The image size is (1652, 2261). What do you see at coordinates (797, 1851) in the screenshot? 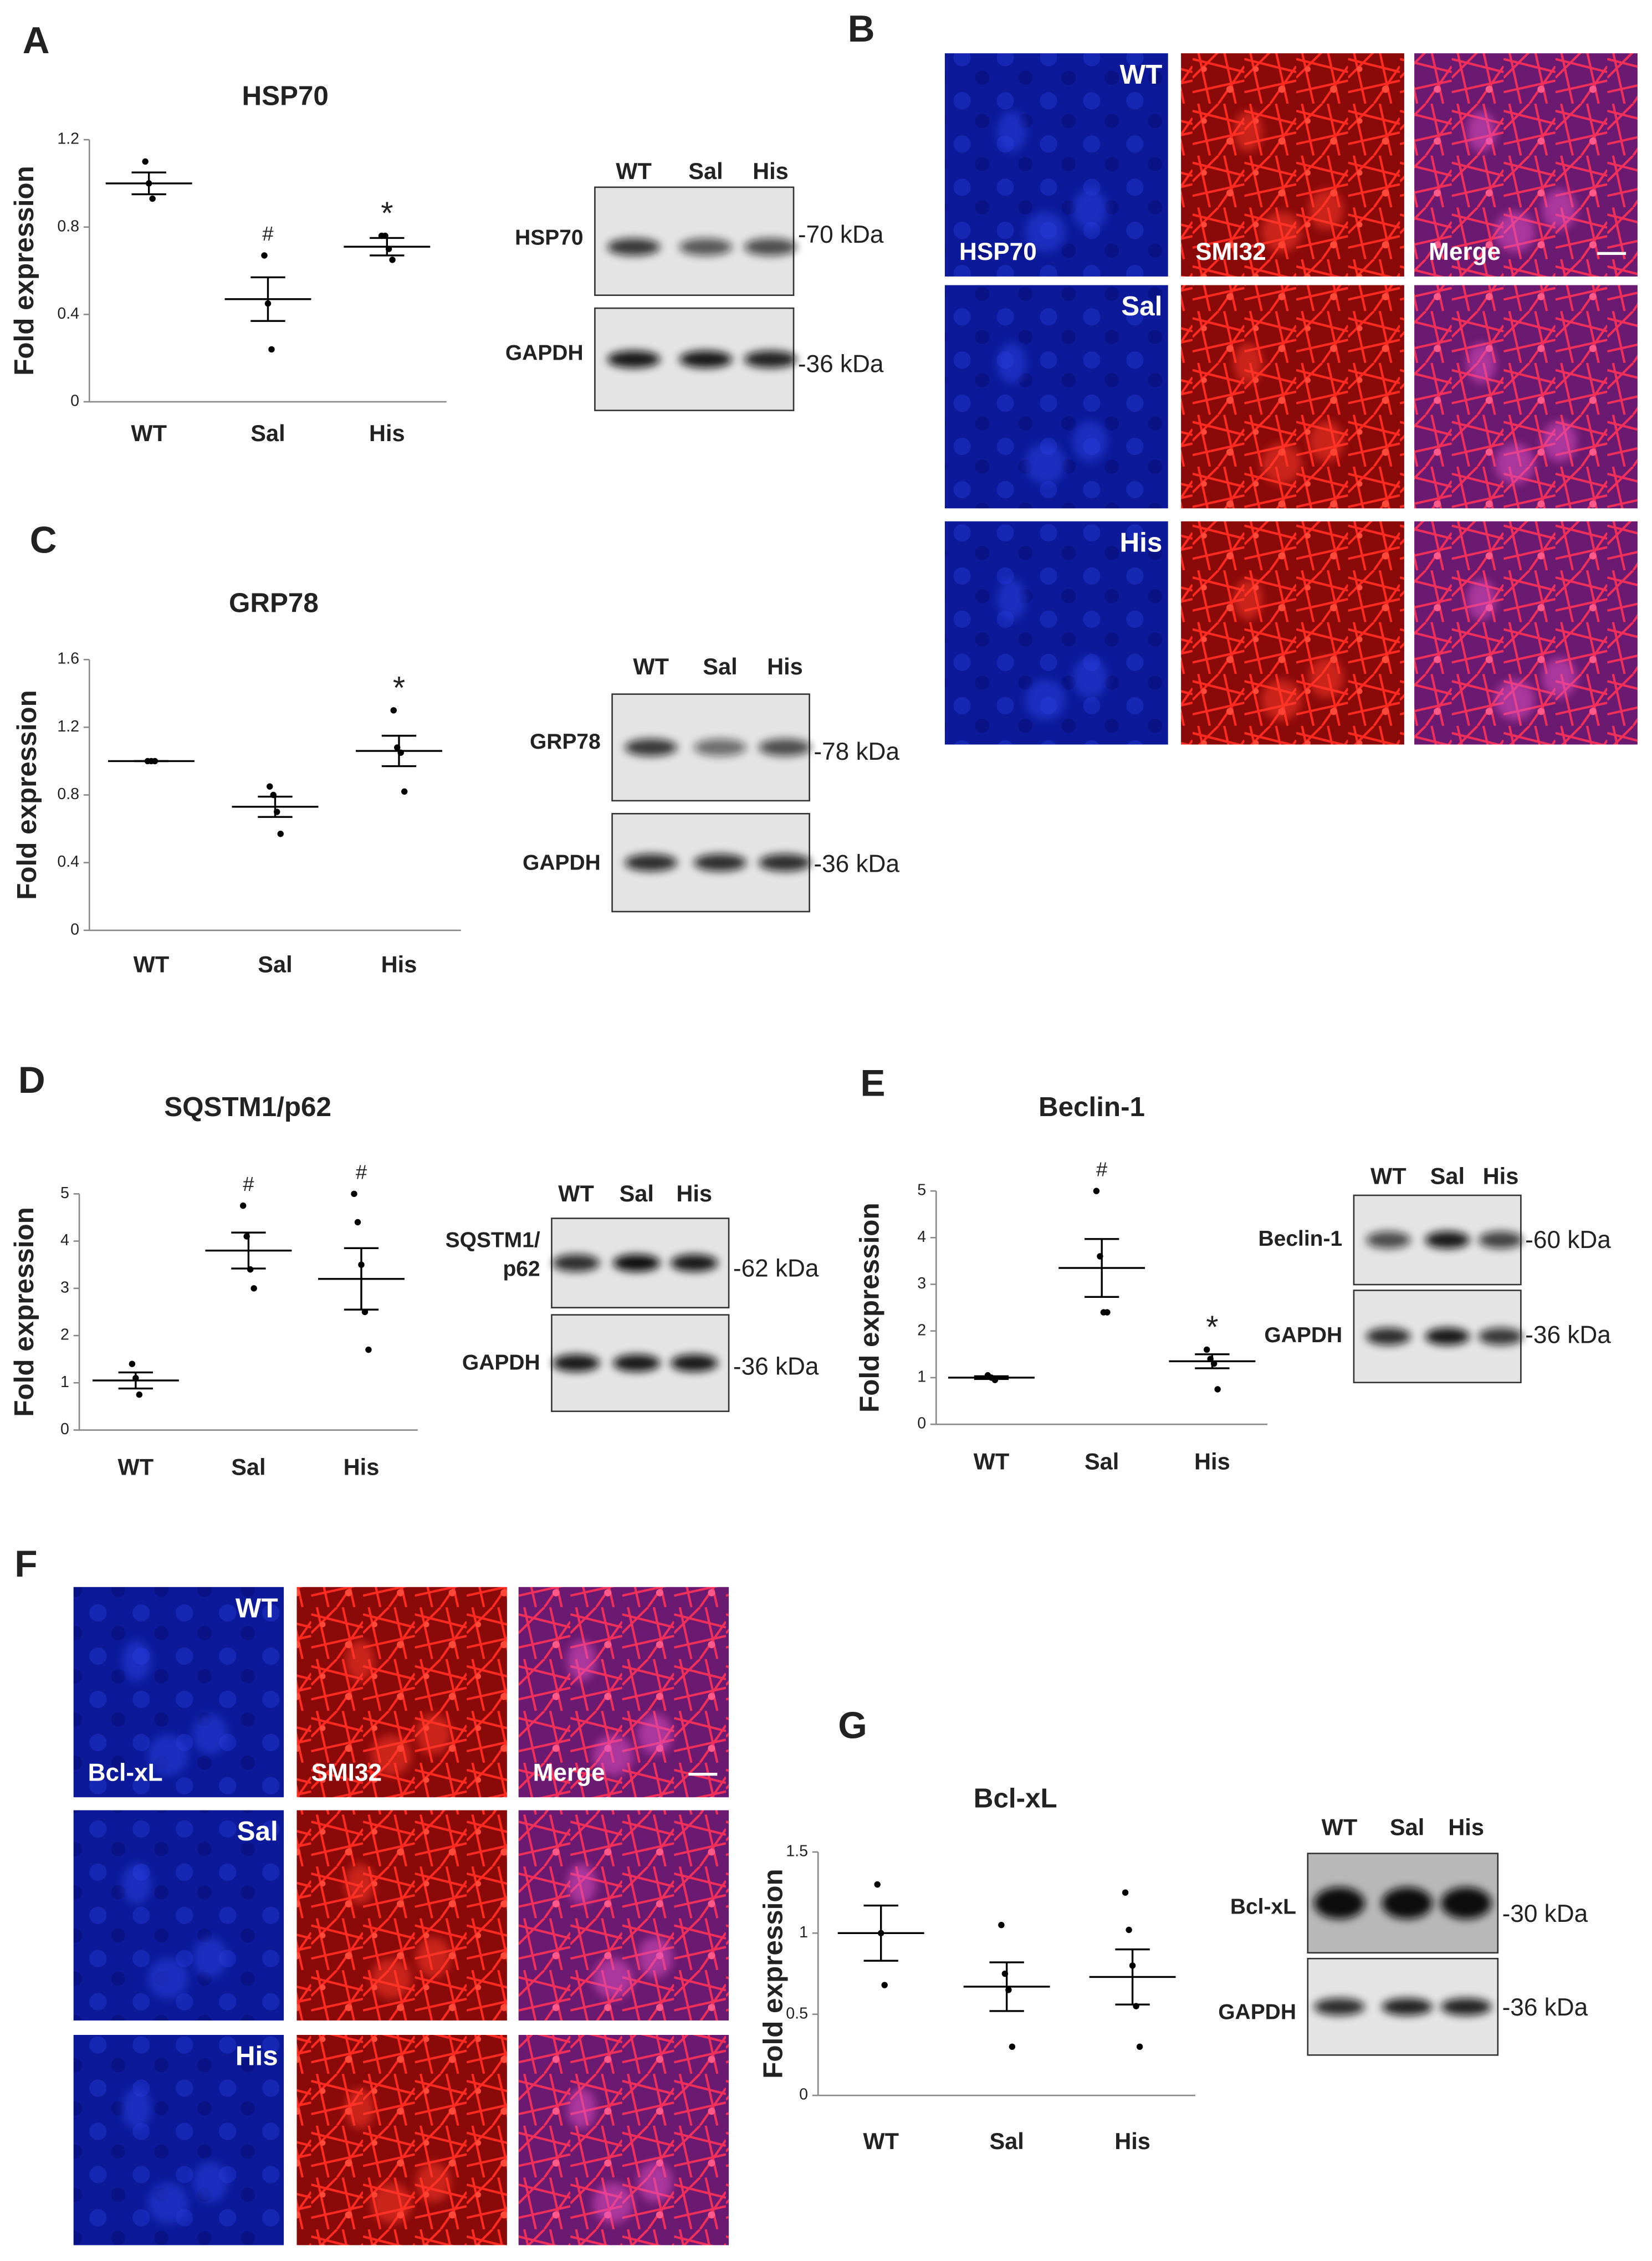
I see `y-tick-label: 1.5` at bounding box center [797, 1851].